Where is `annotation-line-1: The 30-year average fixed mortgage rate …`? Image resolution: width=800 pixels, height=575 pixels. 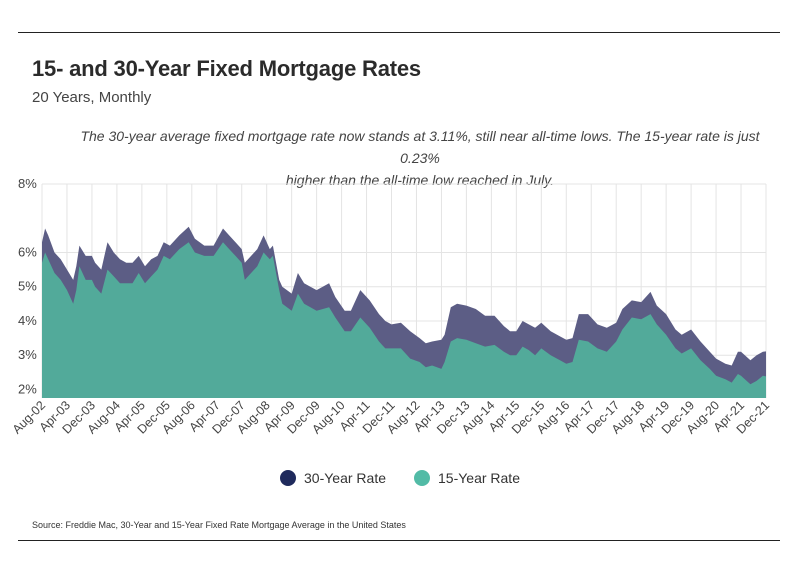 annotation-line-1: The 30-year average fixed mortgage rate … is located at coordinates (420, 147).